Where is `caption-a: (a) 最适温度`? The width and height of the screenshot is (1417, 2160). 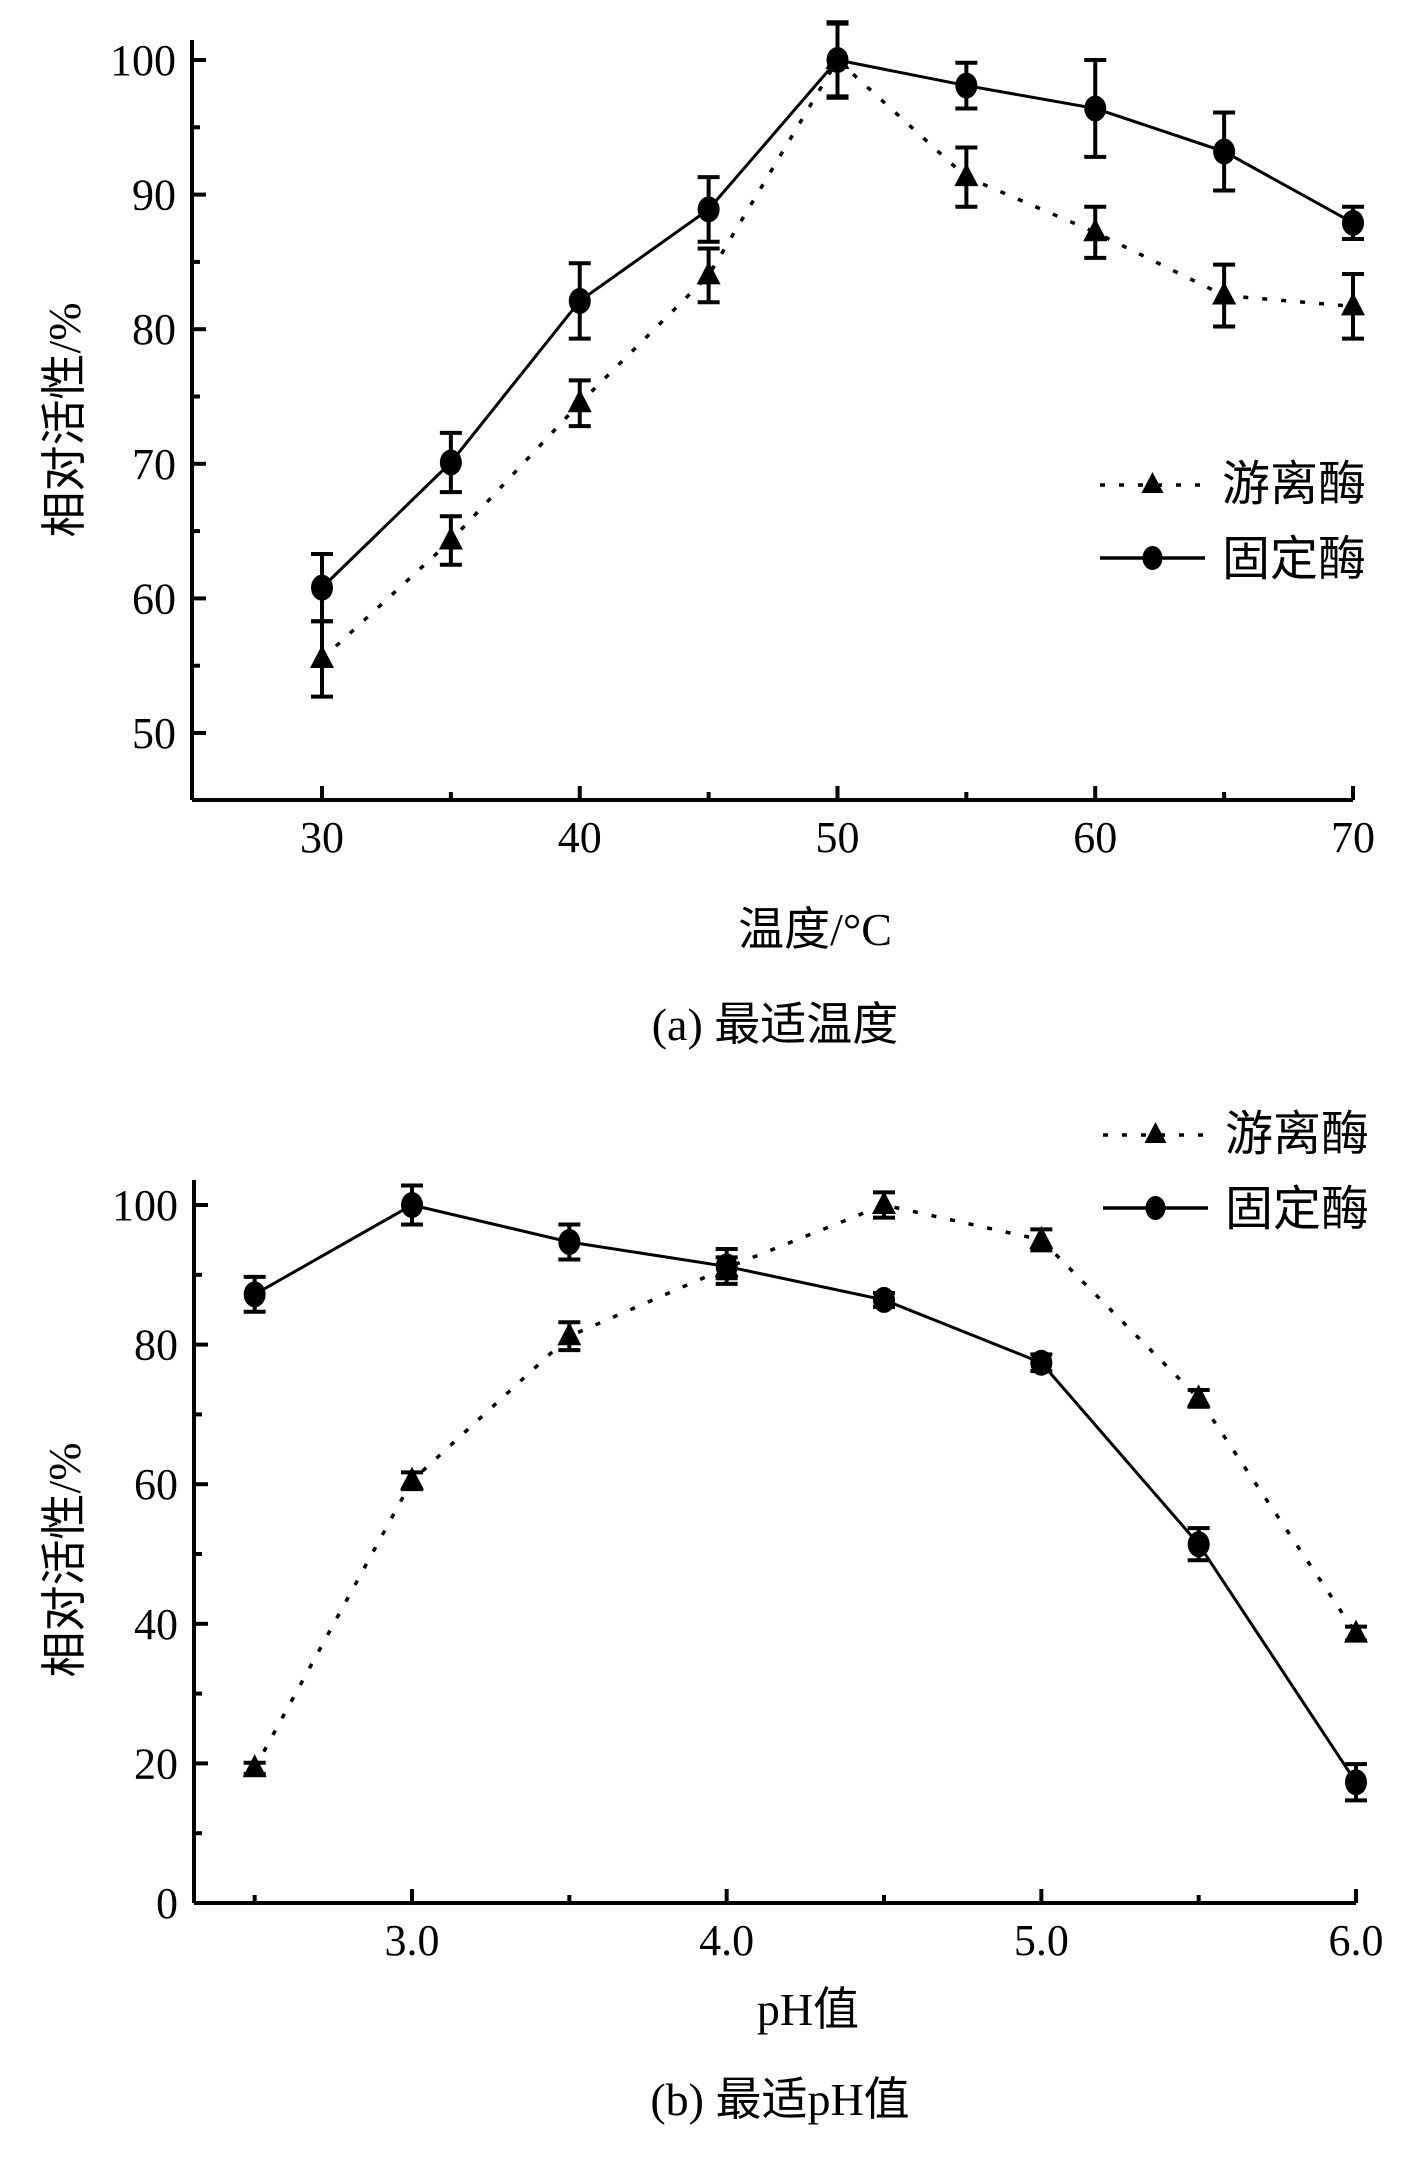 caption-a: (a) 最适温度 is located at coordinates (775, 1024).